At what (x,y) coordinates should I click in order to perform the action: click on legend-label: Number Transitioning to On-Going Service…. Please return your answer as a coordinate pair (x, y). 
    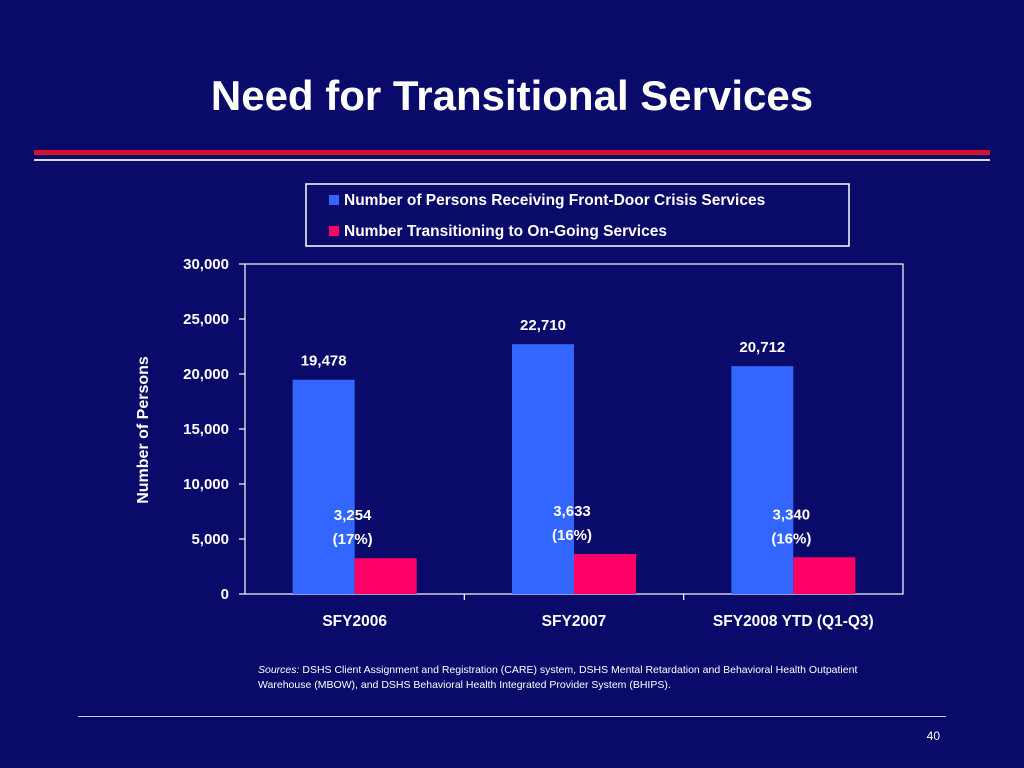
    Looking at the image, I should click on (505, 231).